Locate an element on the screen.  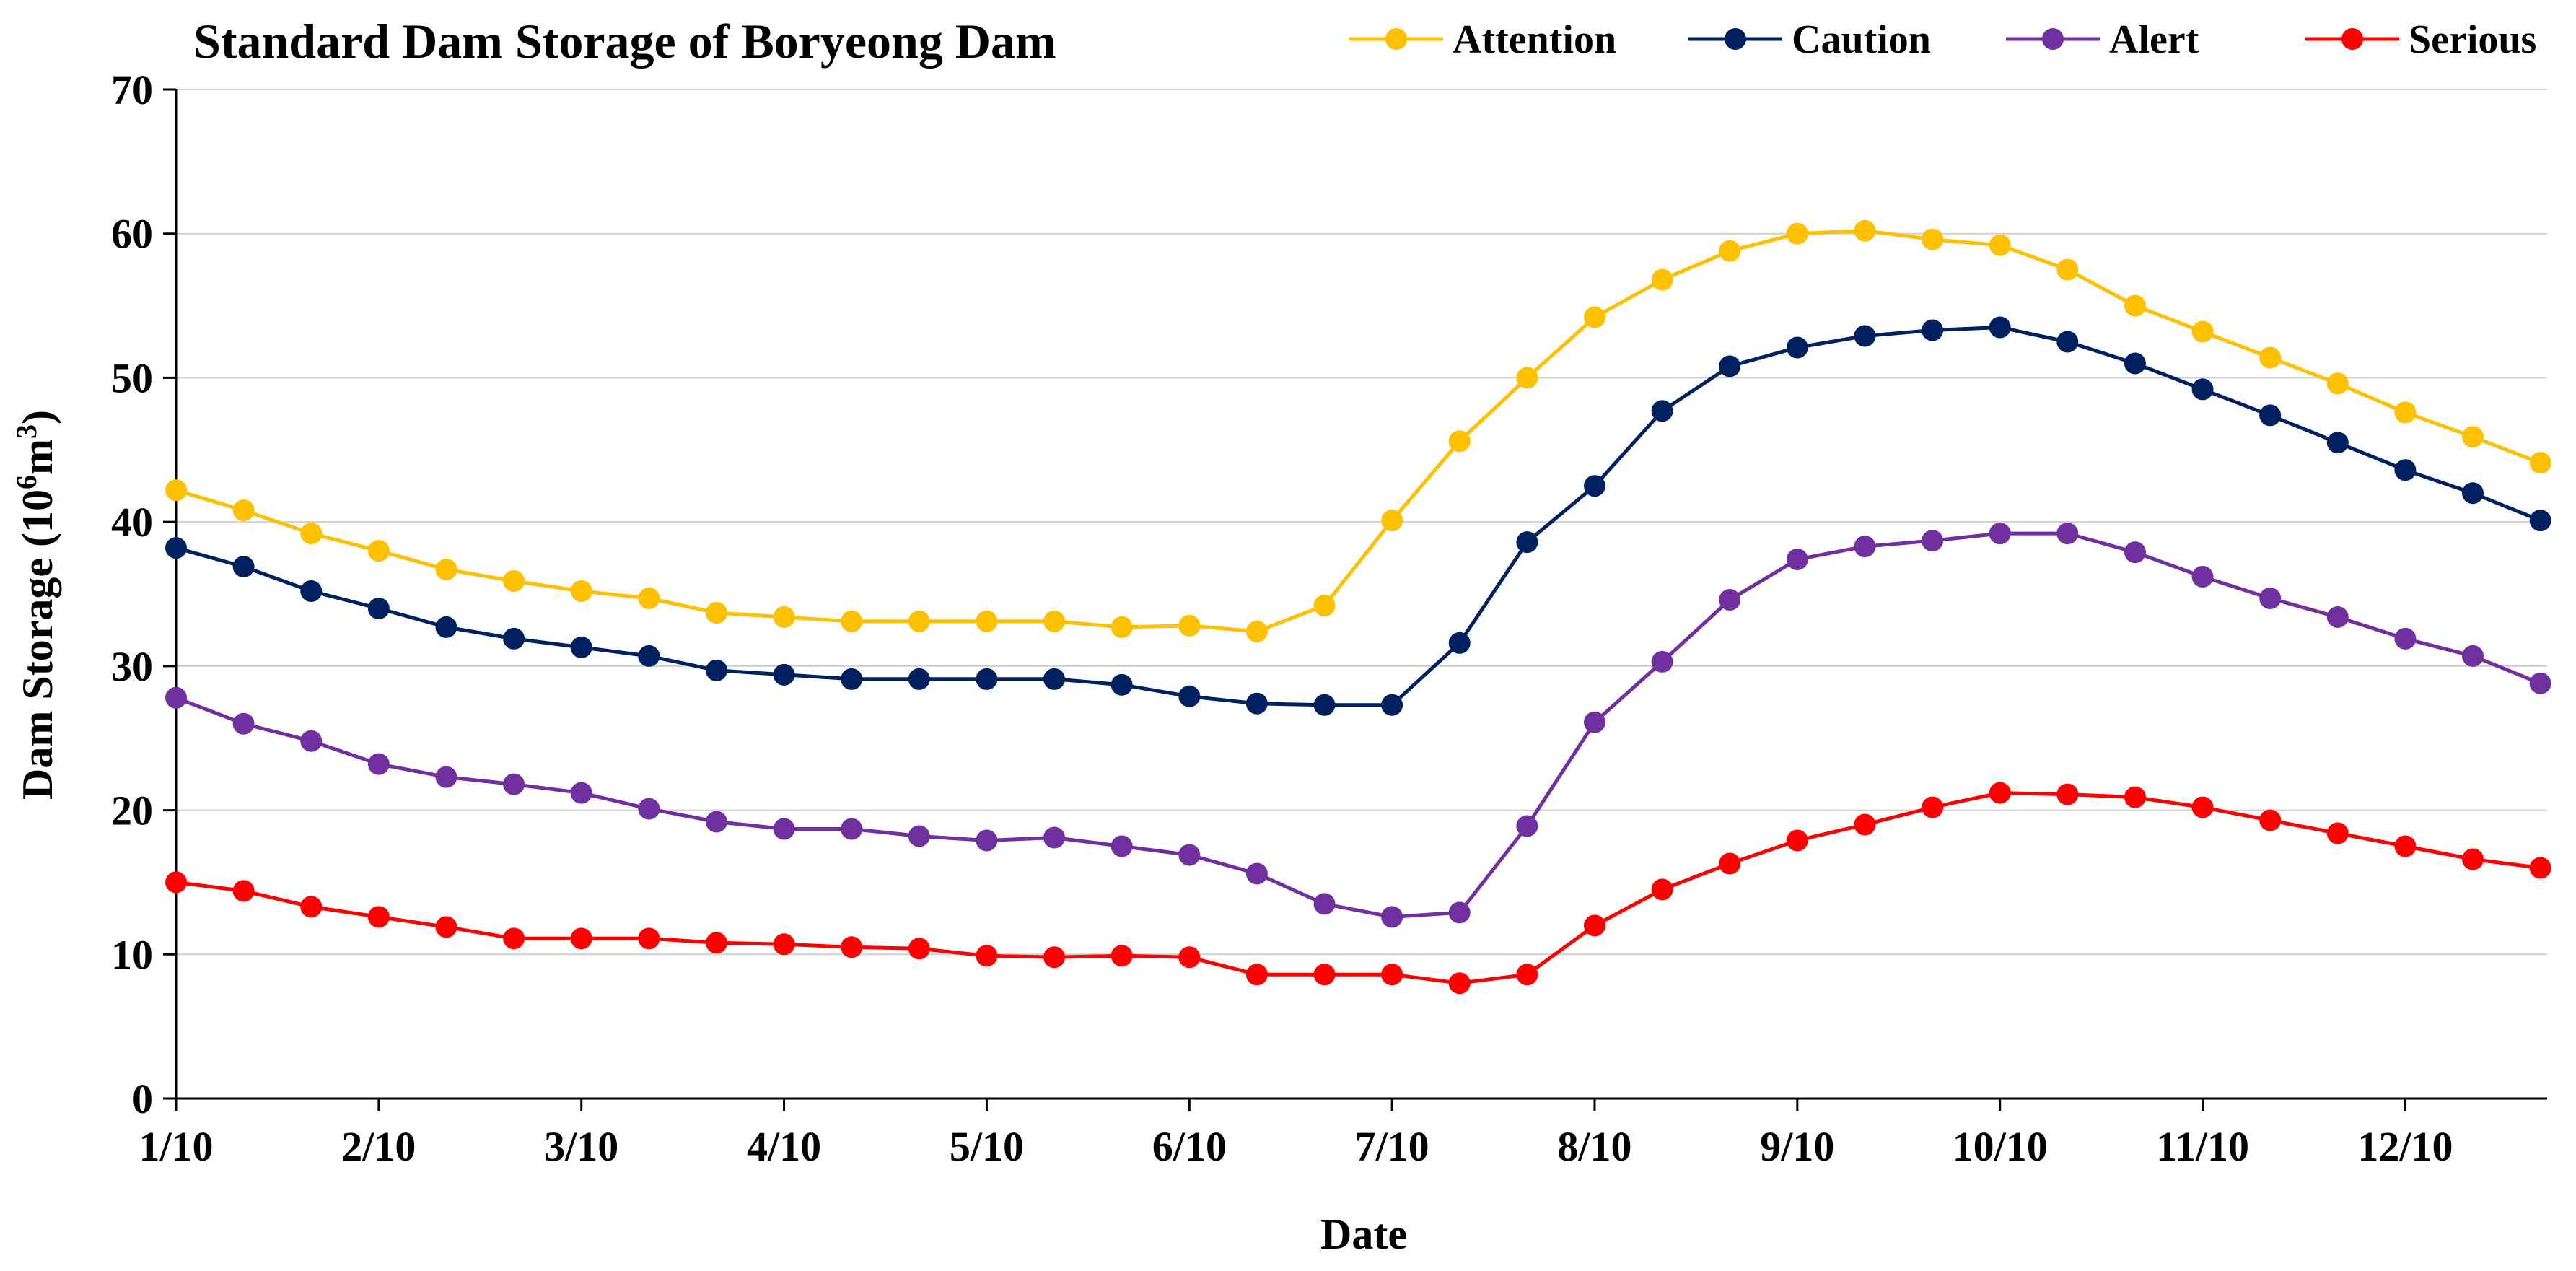
y-tick-label: 30 is located at coordinates (132, 666).